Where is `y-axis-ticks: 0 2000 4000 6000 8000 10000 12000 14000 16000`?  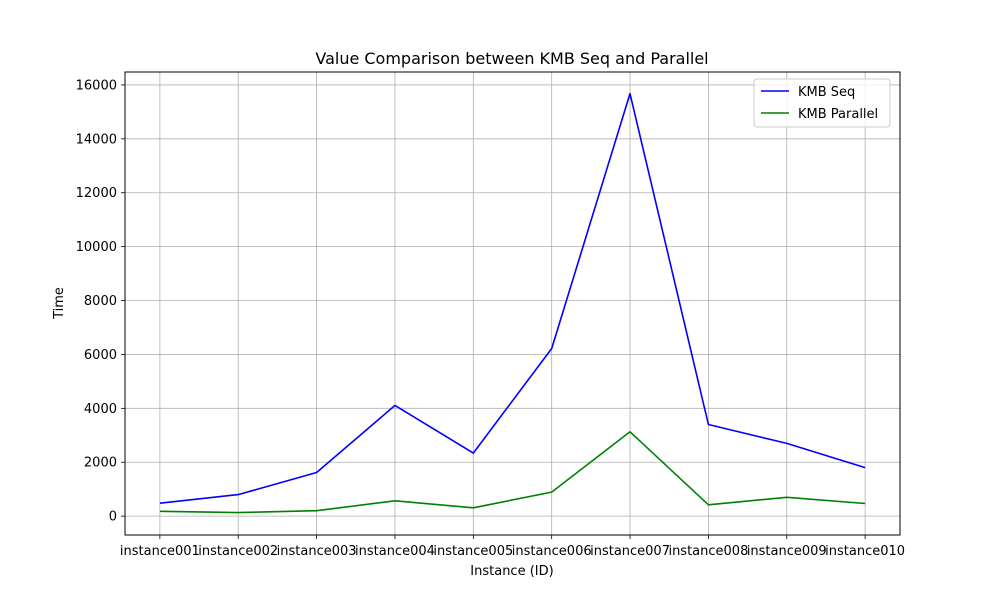 y-axis-ticks: 0 2000 4000 6000 8000 10000 12000 14000 16000 is located at coordinates (100, 301).